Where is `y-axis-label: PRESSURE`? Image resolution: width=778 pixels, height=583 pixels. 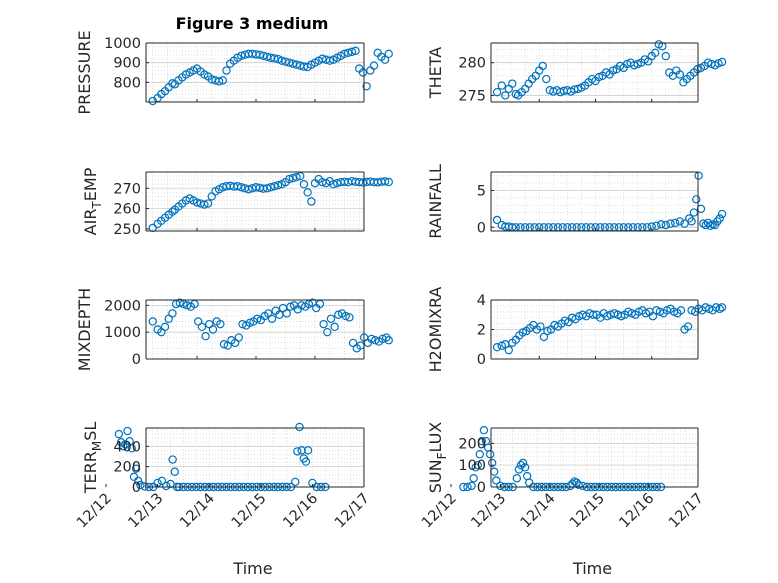 y-axis-label: PRESSURE is located at coordinates (84, 72).